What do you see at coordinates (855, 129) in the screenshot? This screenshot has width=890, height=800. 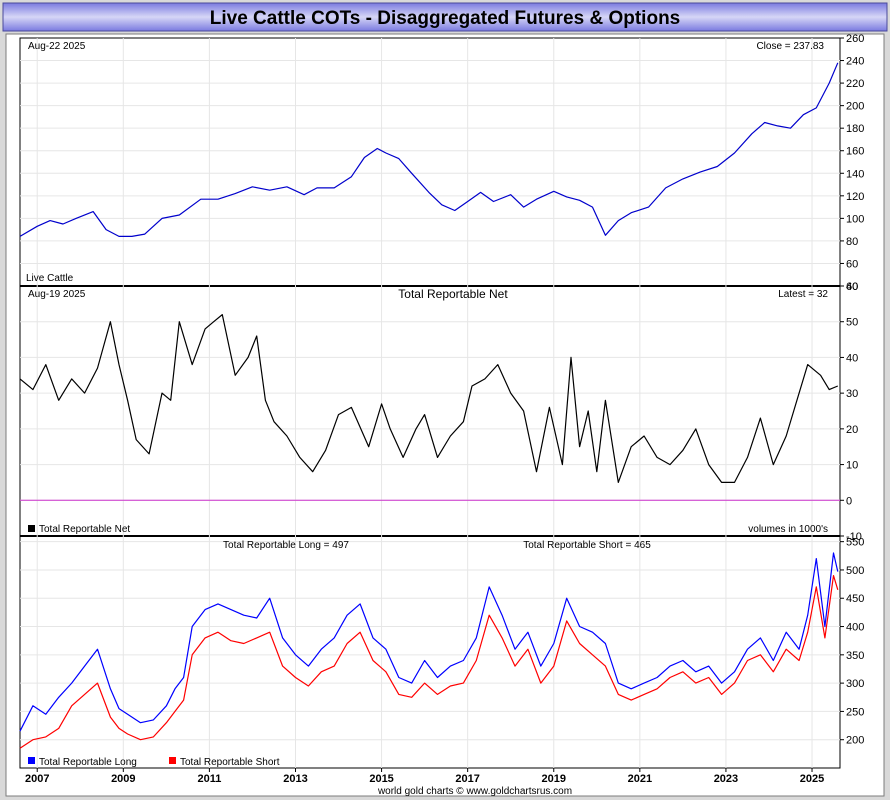 I see `y-tick-label: 180` at bounding box center [855, 129].